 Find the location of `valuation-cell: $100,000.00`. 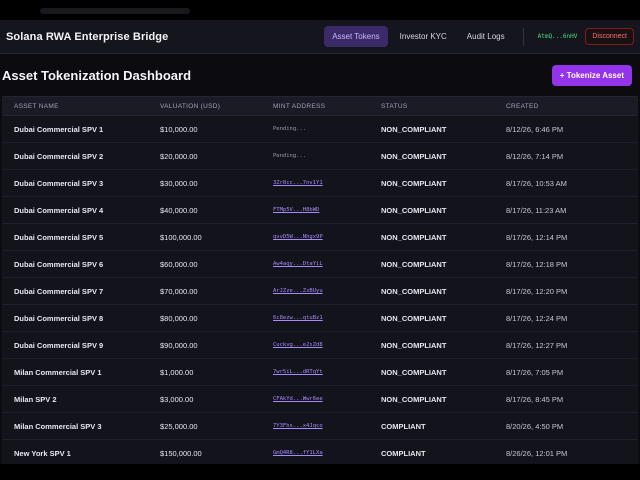

valuation-cell: $100,000.00 is located at coordinates (181, 237).